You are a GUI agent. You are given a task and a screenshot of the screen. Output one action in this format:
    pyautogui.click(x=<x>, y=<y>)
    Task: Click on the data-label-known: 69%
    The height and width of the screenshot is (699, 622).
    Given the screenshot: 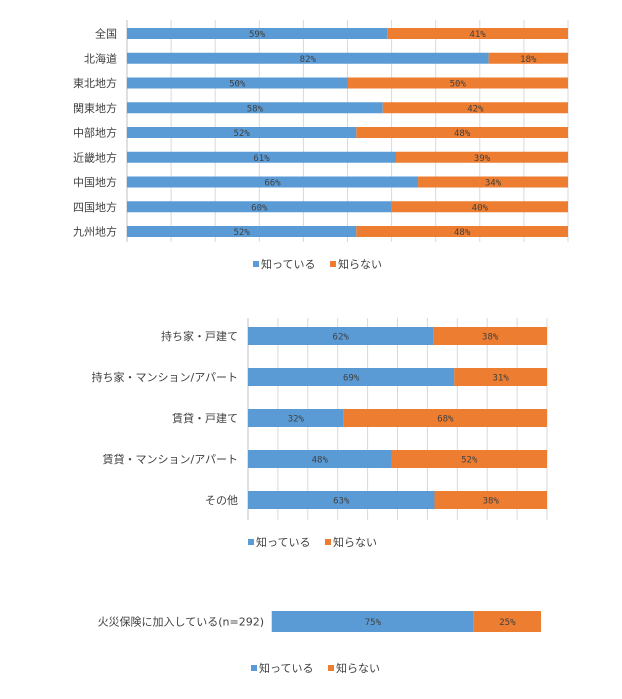 What is the action you would take?
    pyautogui.click(x=351, y=379)
    